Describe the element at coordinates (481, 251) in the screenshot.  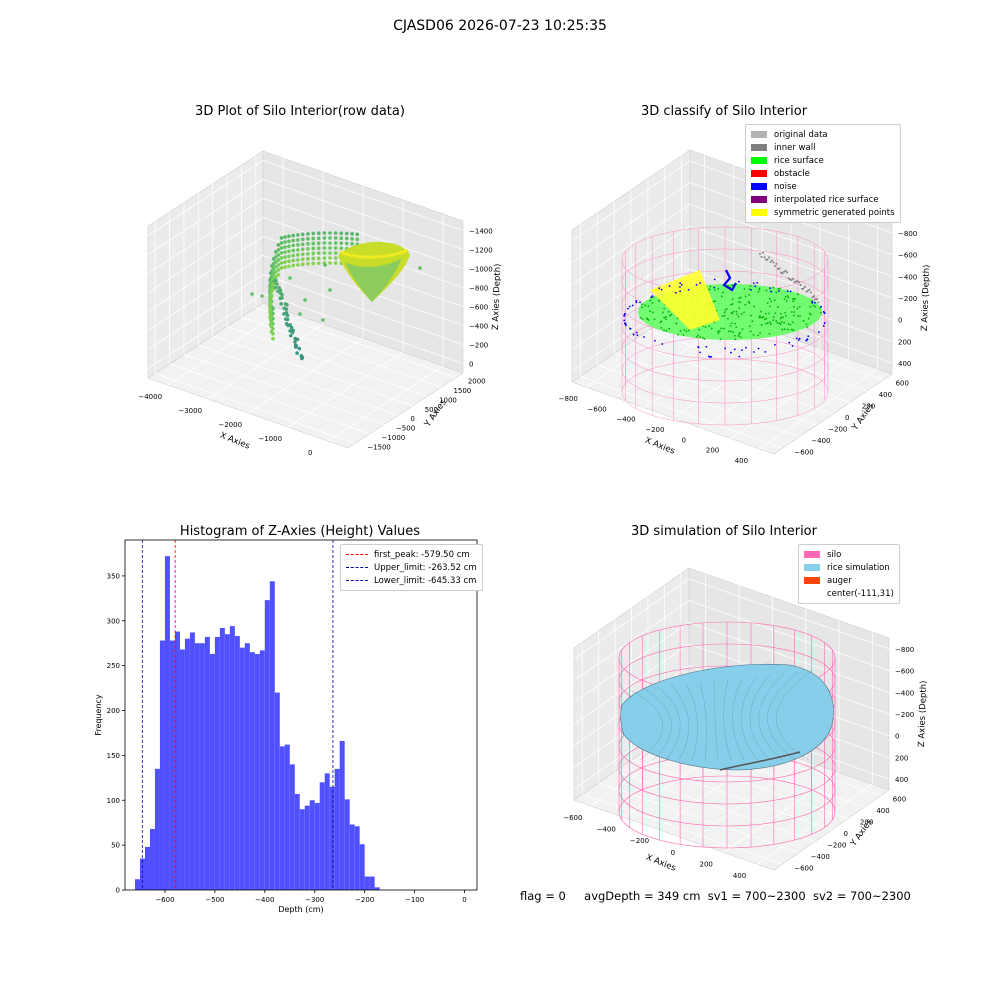
I see `z-tick-label: −1200` at that location.